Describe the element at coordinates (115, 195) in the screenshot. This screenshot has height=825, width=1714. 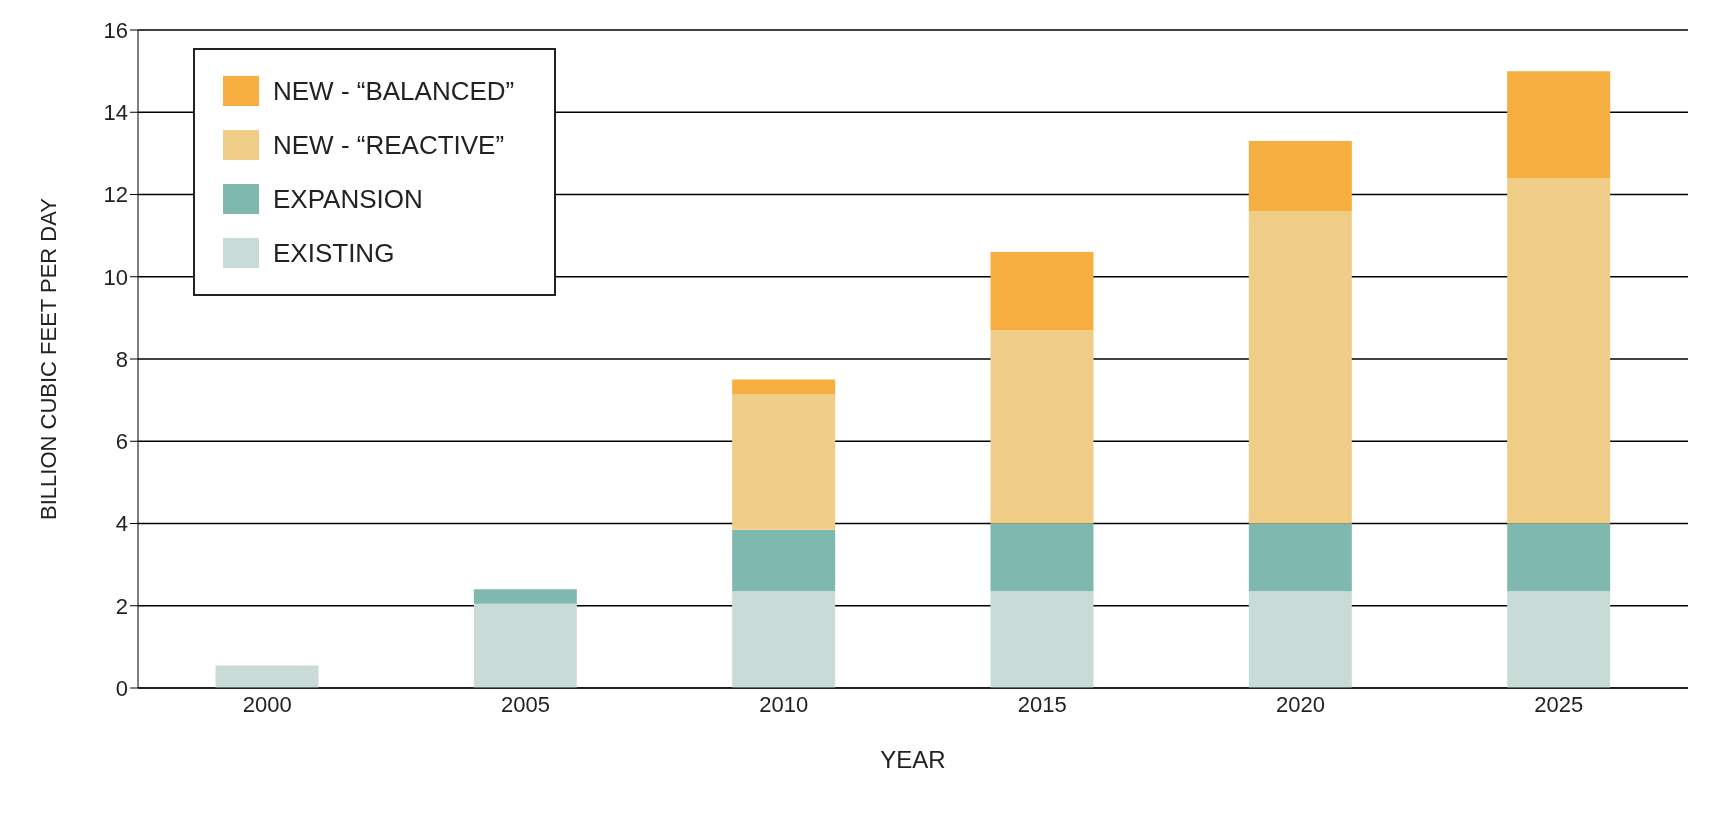
I see `y-tick-label: 12` at that location.